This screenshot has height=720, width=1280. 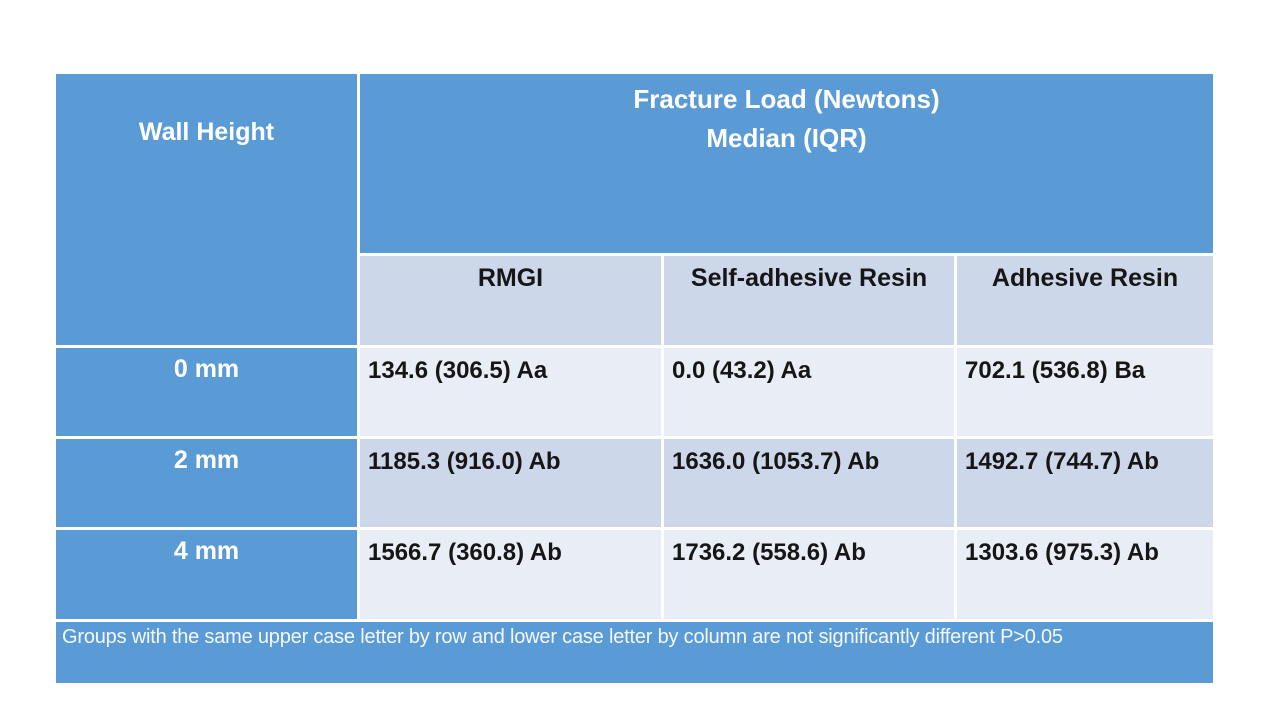 I want to click on row-header-4mm: 4 mm, so click(x=206, y=574).